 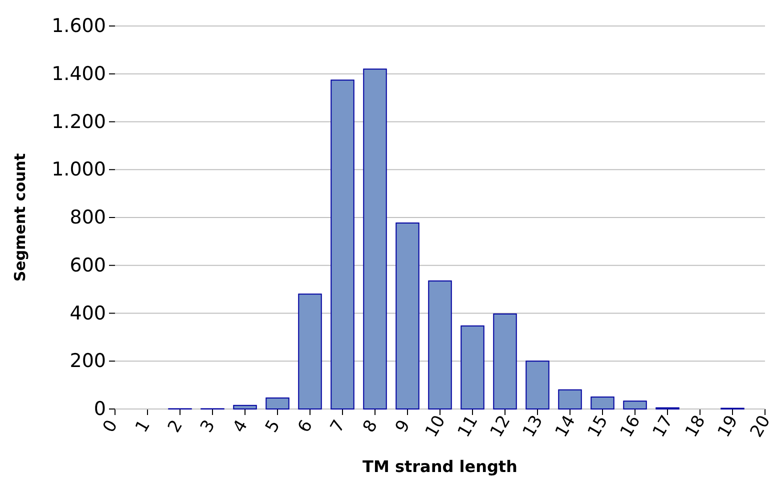 What do you see at coordinates (88, 313) in the screenshot?
I see `y-tick-label: 400` at bounding box center [88, 313].